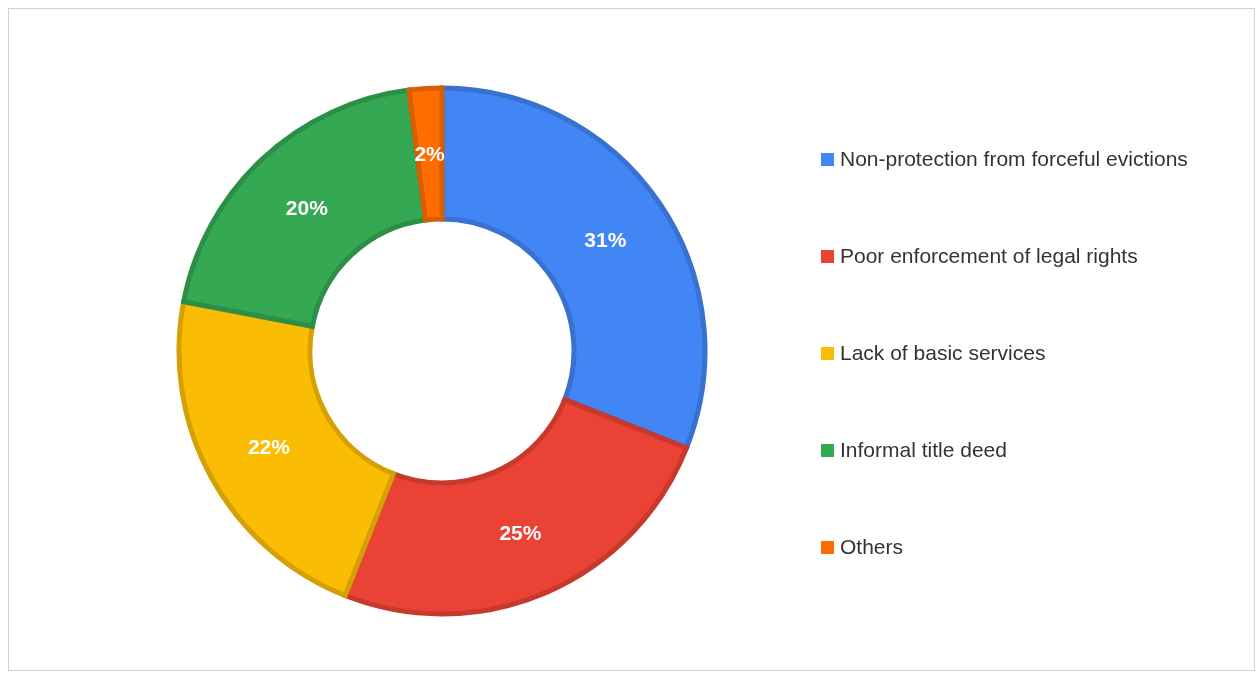 Image resolution: width=1257 pixels, height=679 pixels. I want to click on legend-label: Others, so click(872, 547).